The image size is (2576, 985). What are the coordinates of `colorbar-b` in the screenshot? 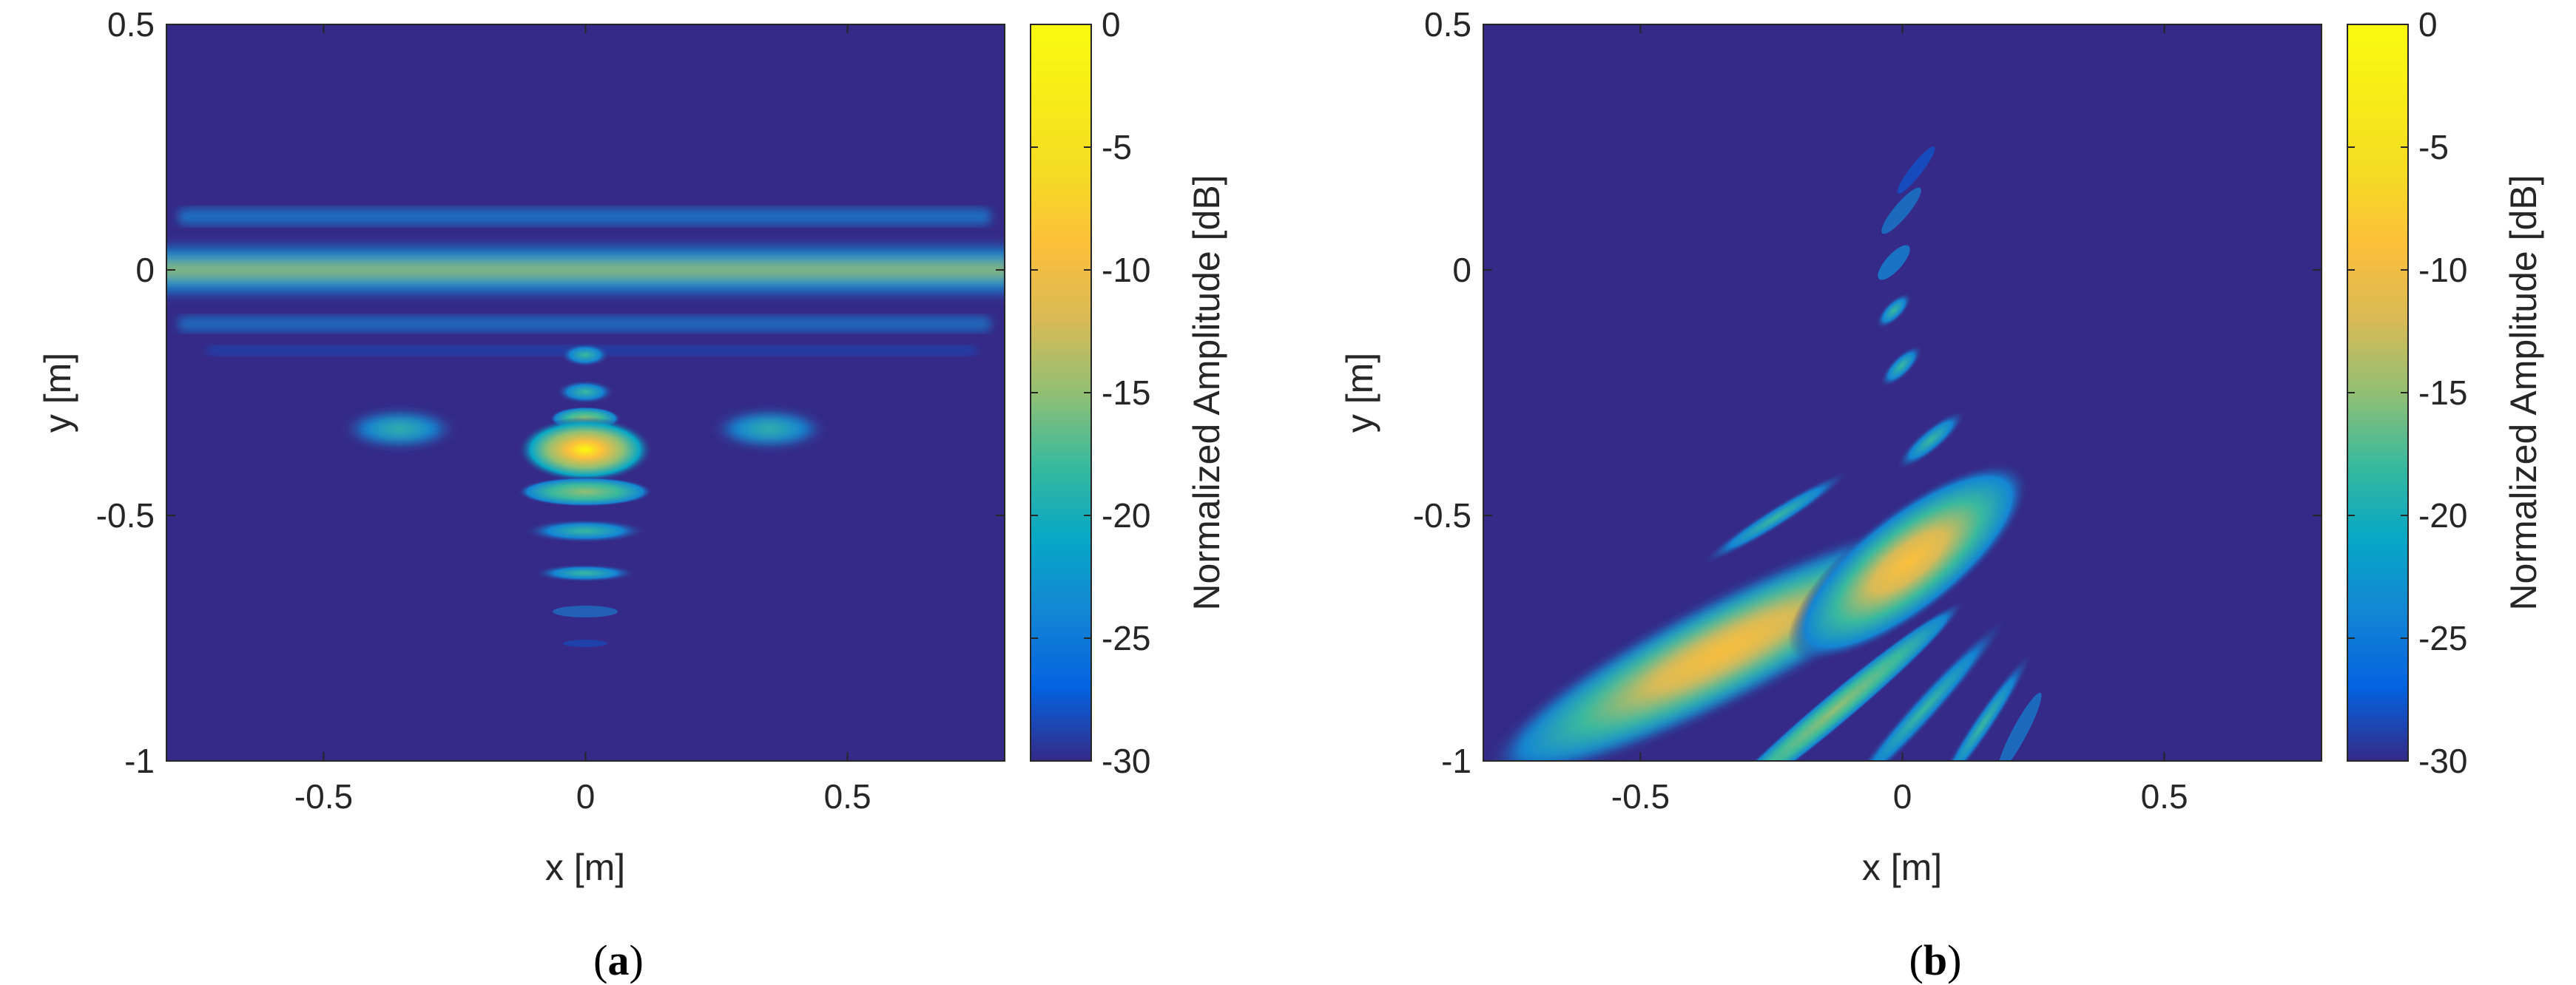 It's located at (2378, 393).